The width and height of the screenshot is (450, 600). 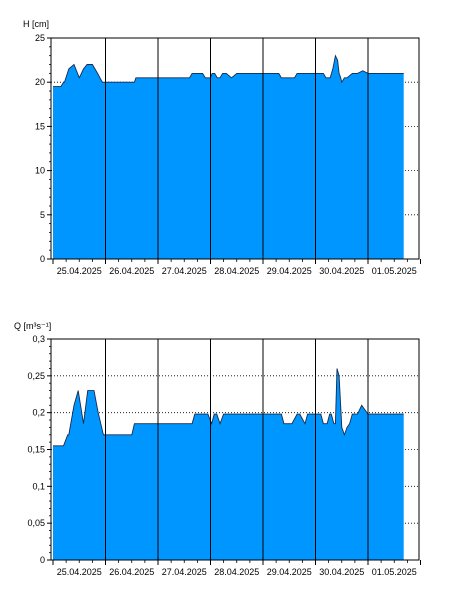 What do you see at coordinates (40, 126) in the screenshot?
I see `y-tick-label: 15` at bounding box center [40, 126].